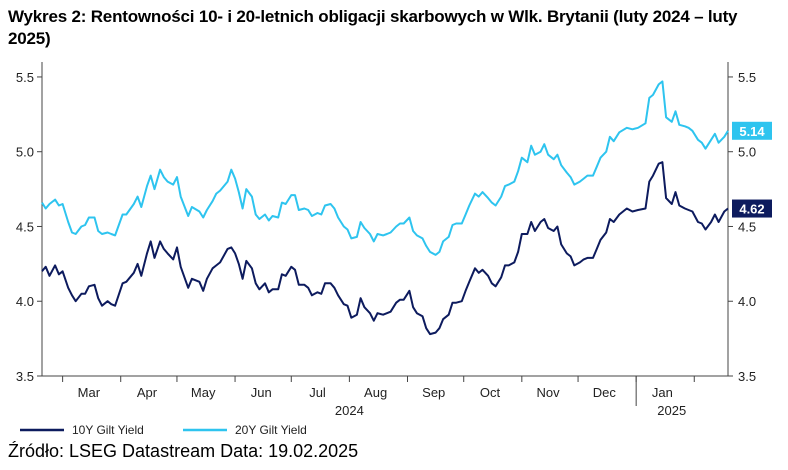  What do you see at coordinates (747, 226) in the screenshot?
I see `y-tick-label-right: 4.5` at bounding box center [747, 226].